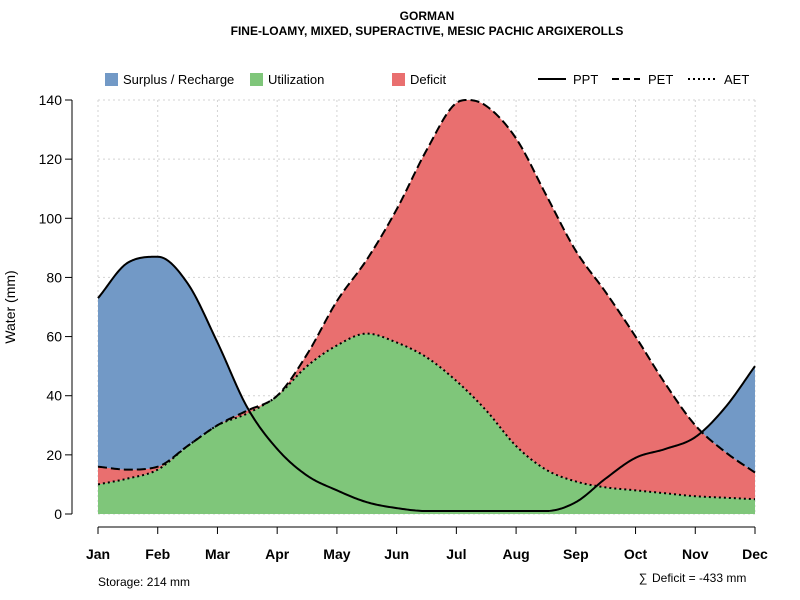 The height and width of the screenshot is (600, 800). Describe the element at coordinates (456, 554) in the screenshot. I see `x-tick-label: Jul` at that location.